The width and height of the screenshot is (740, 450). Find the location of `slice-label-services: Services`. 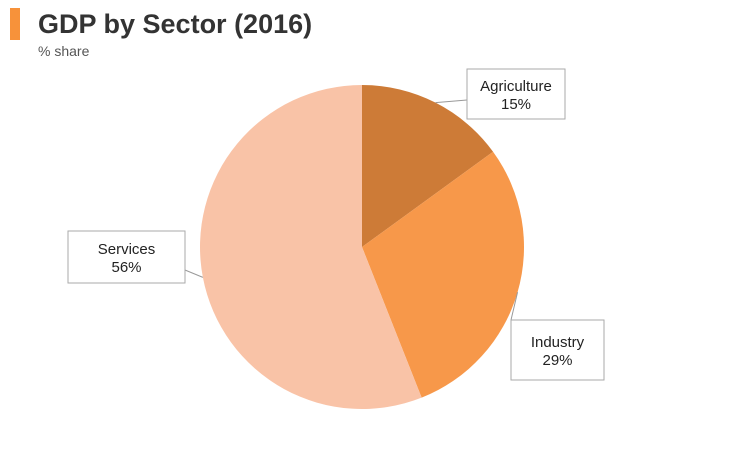

slice-label-services: Services is located at coordinates (127, 249).